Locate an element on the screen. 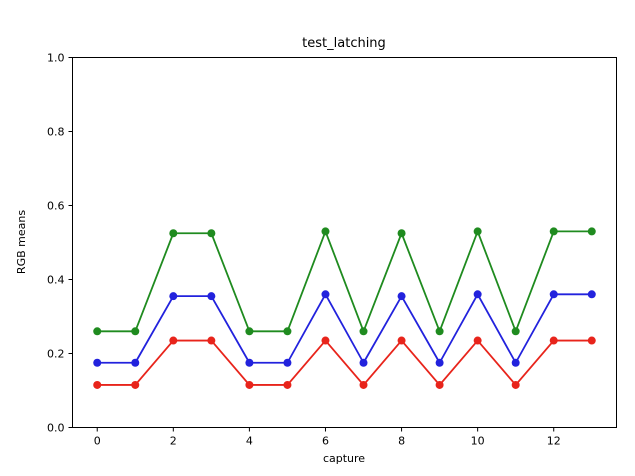  series-line-red is located at coordinates (344, 362).